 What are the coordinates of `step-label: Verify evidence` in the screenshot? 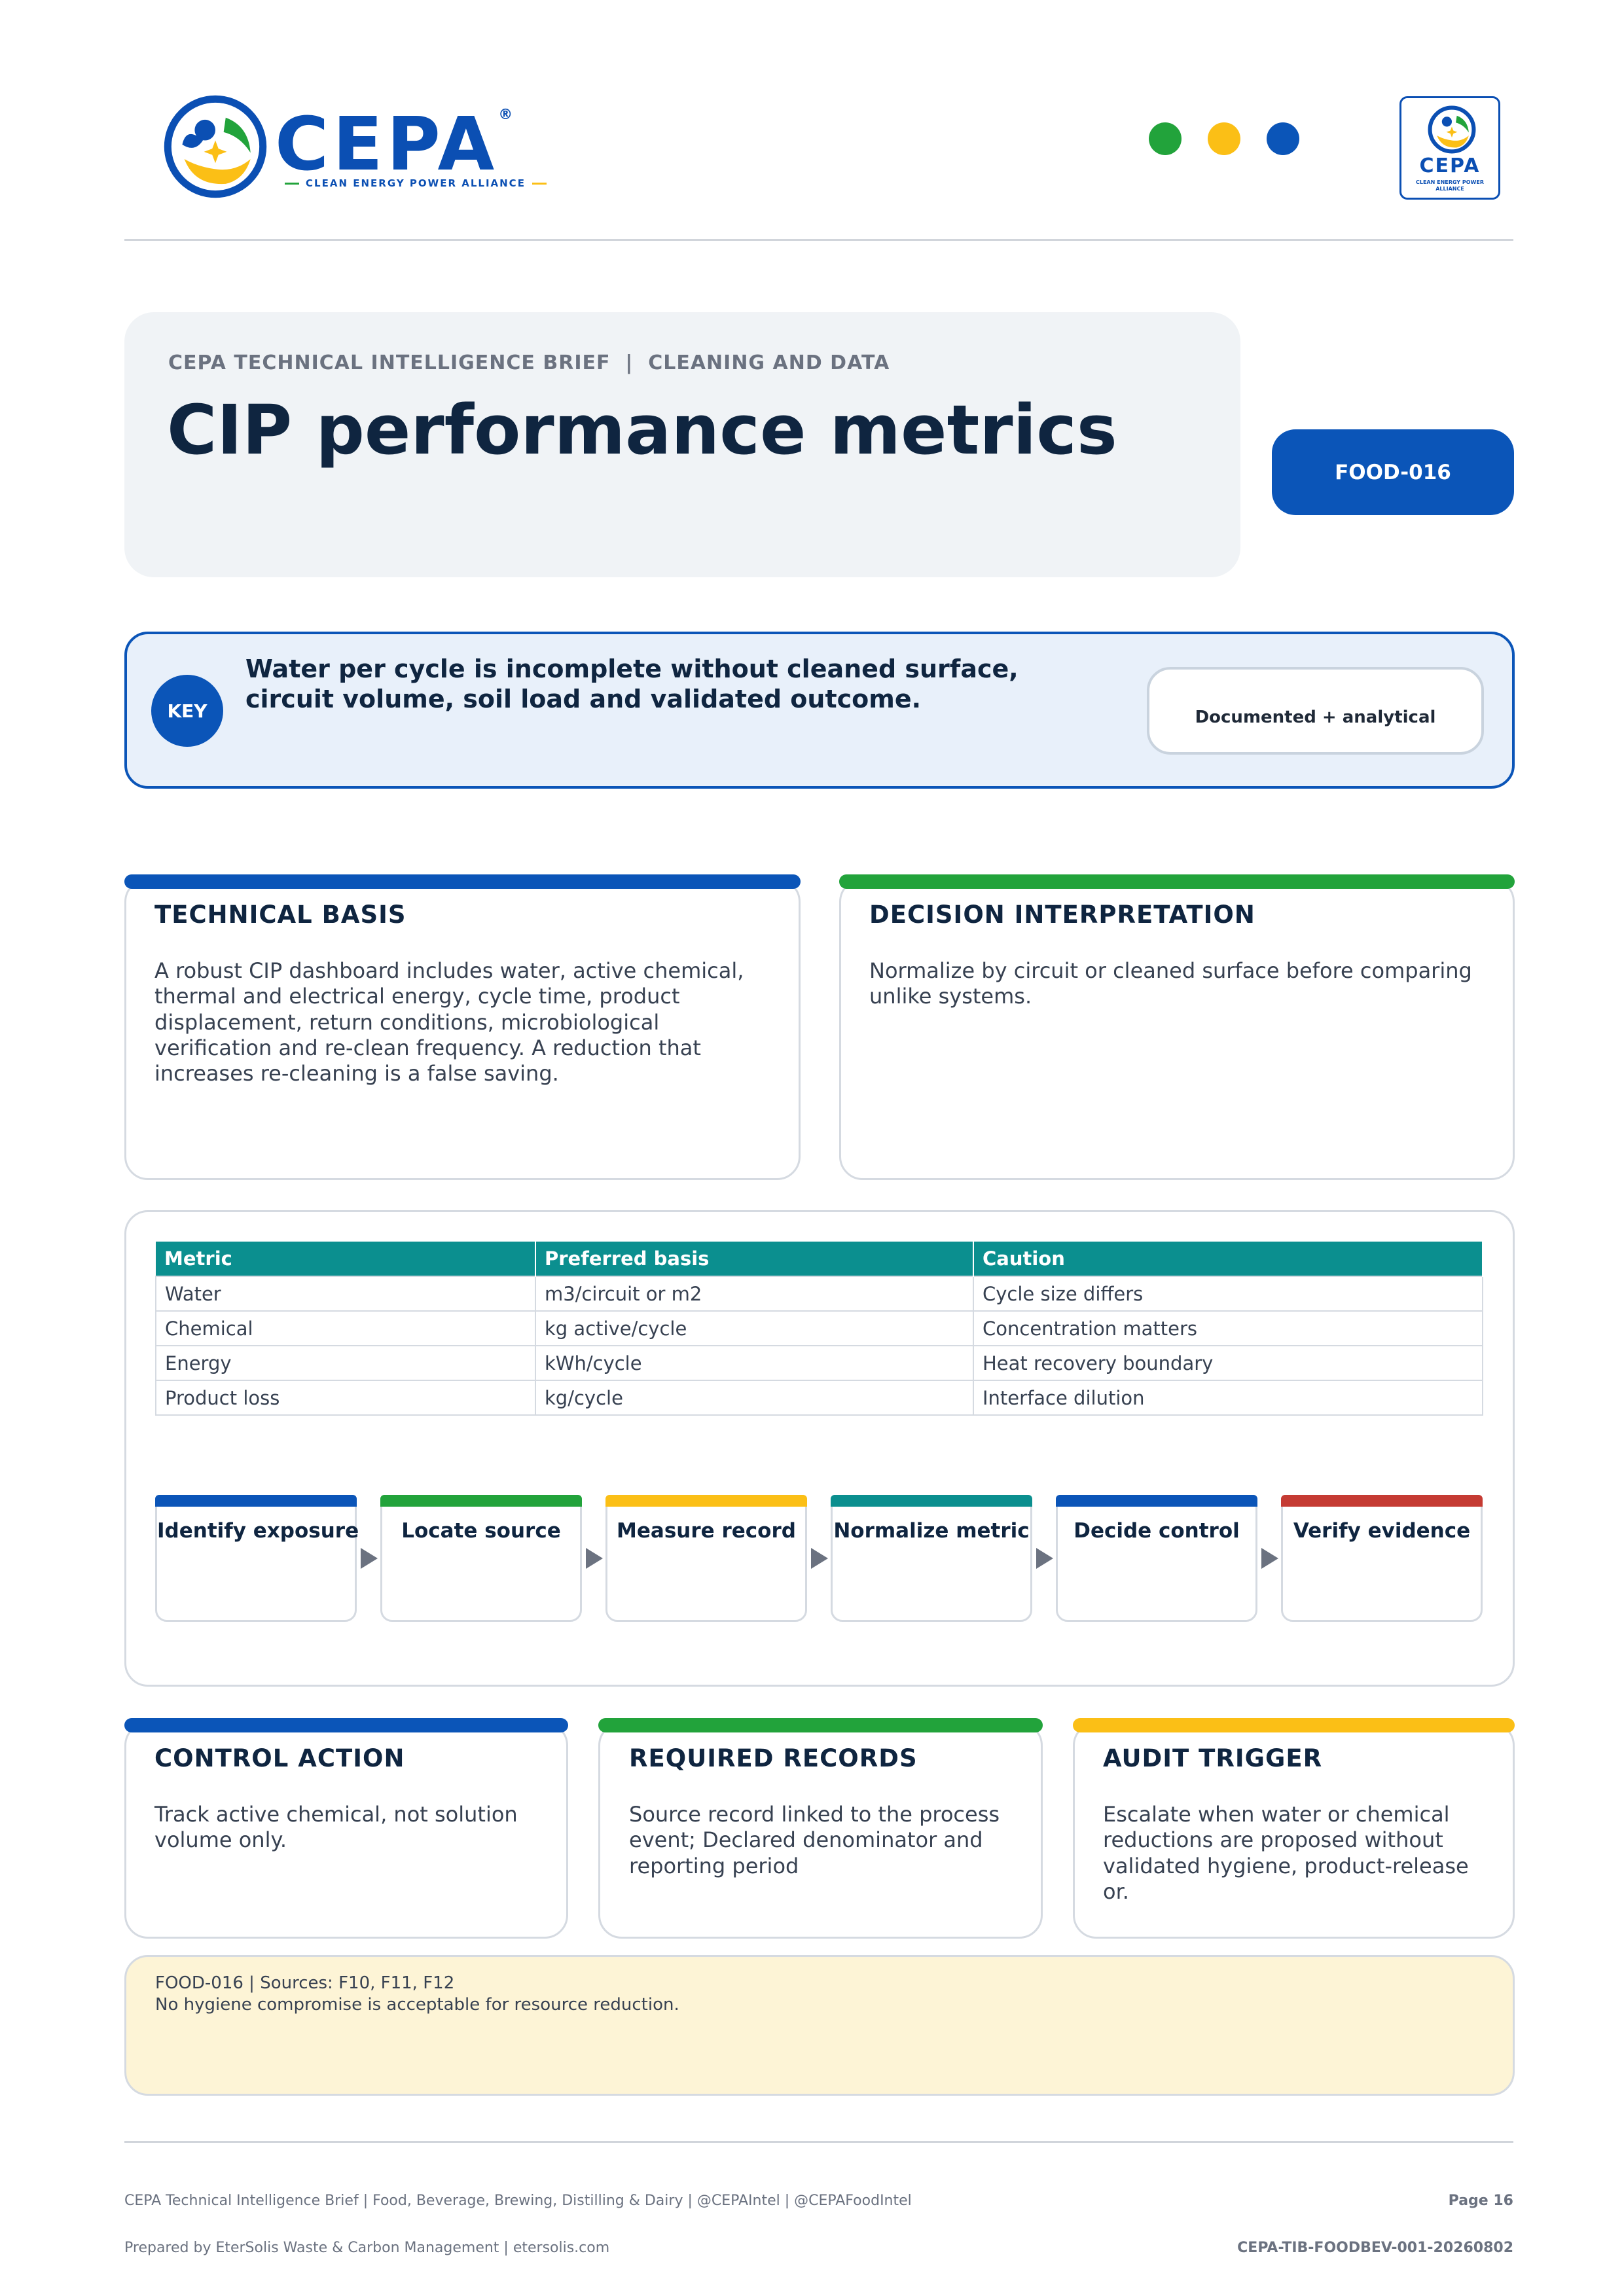 It's located at (1382, 1531).